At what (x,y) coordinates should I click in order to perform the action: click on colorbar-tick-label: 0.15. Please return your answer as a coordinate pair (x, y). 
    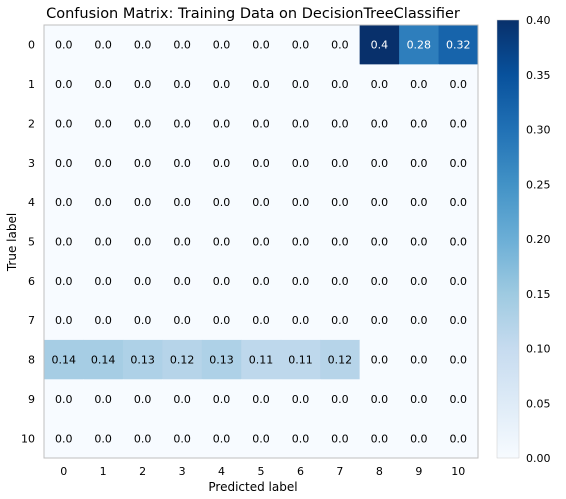
    Looking at the image, I should click on (538, 294).